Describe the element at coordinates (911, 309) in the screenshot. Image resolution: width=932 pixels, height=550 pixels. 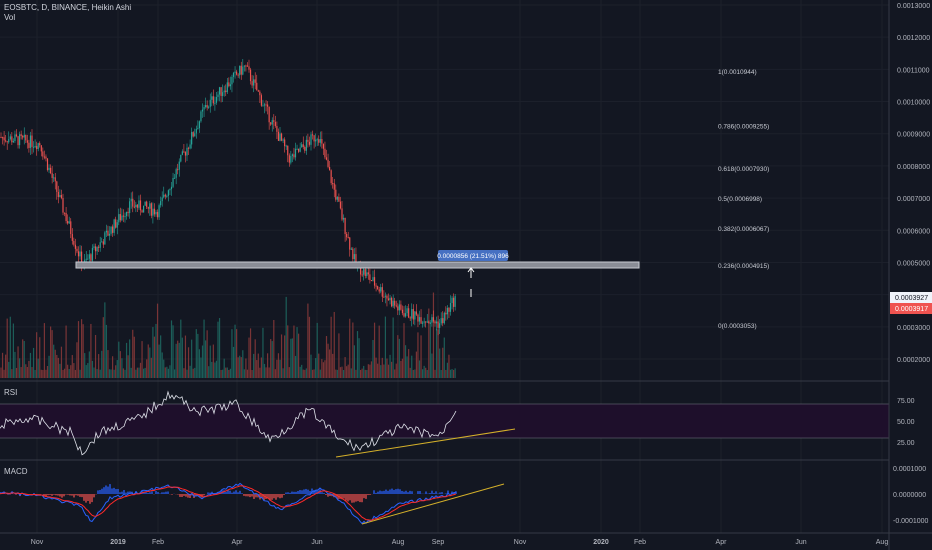
I see `price-tag-down-text: 0.0003917` at that location.